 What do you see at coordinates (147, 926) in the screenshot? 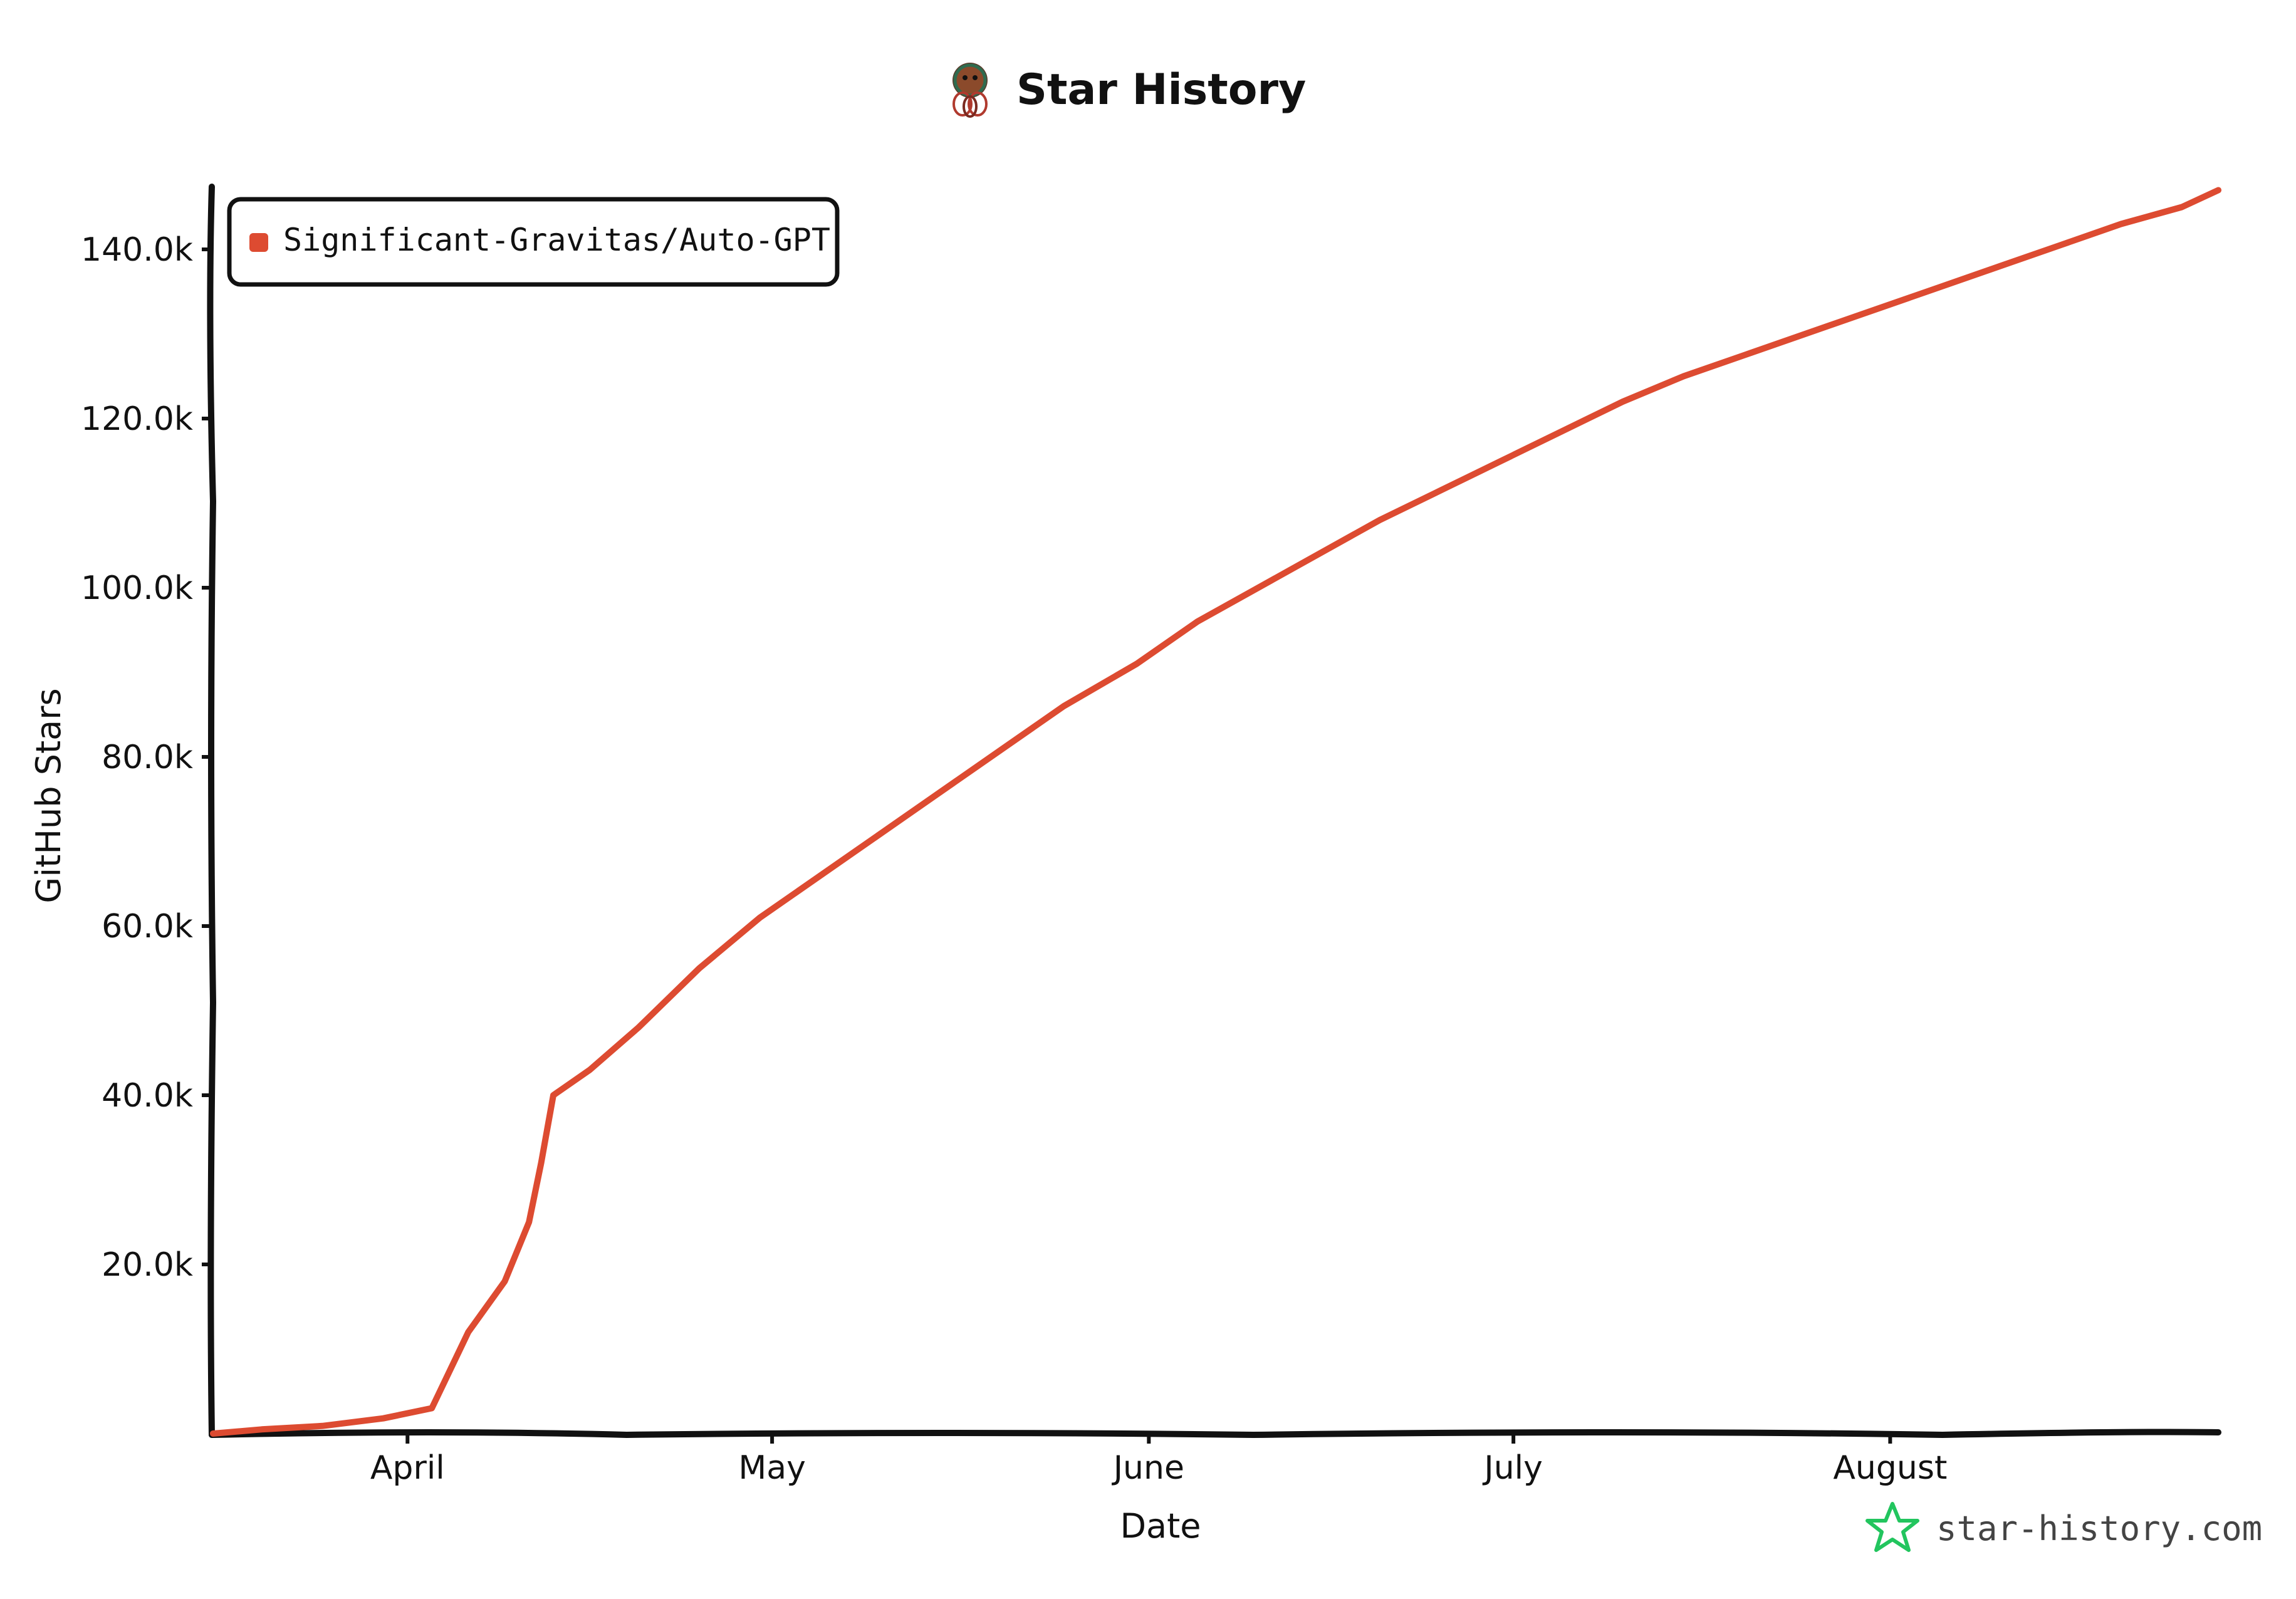
I see `y-tick-label: 60.0k` at bounding box center [147, 926].